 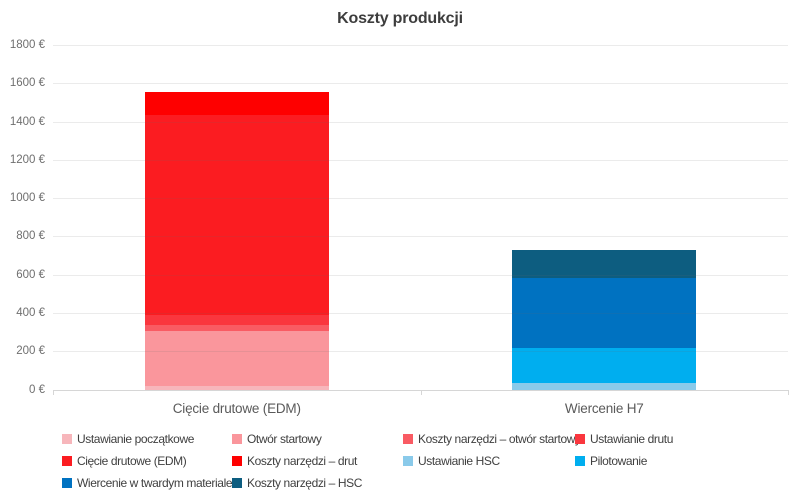 I want to click on legend-item: Cięcie drutowe (EDM), so click(x=124, y=461).